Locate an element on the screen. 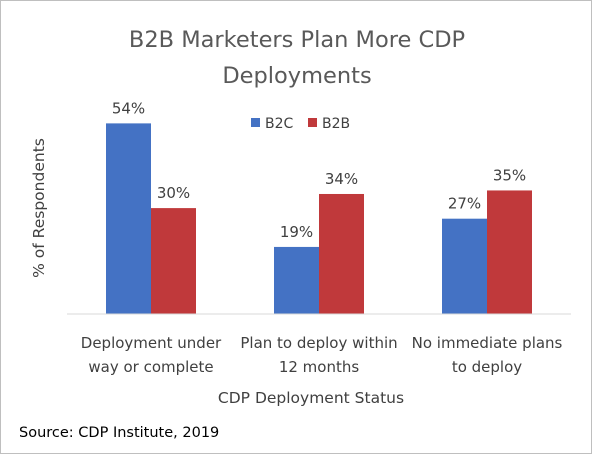 Image resolution: width=592 pixels, height=455 pixels. x-tick-label-1-line-1: Deployment under is located at coordinates (151, 343).